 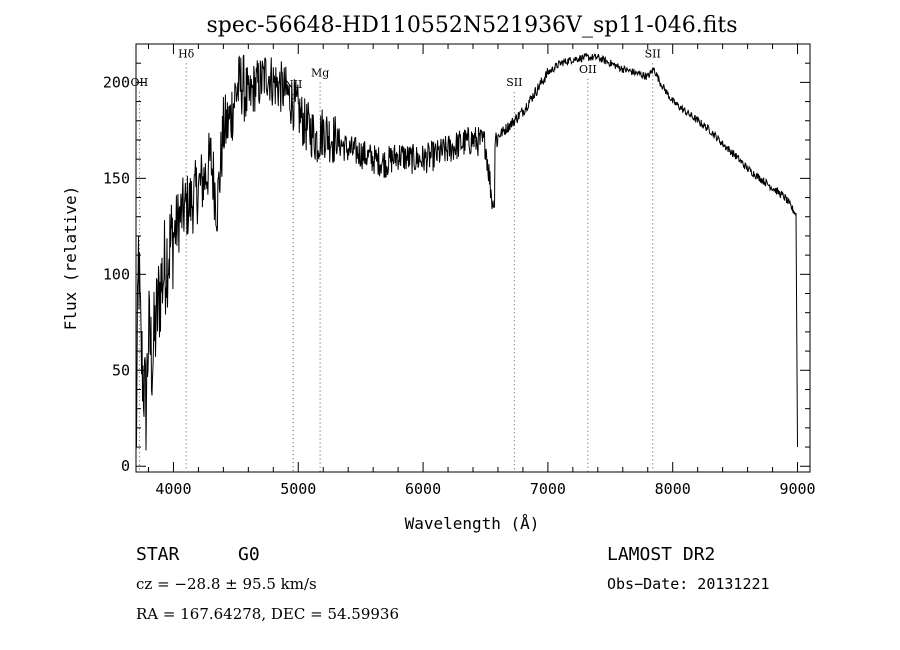 I want to click on survey-label: LAMOST DR2, so click(x=661, y=554).